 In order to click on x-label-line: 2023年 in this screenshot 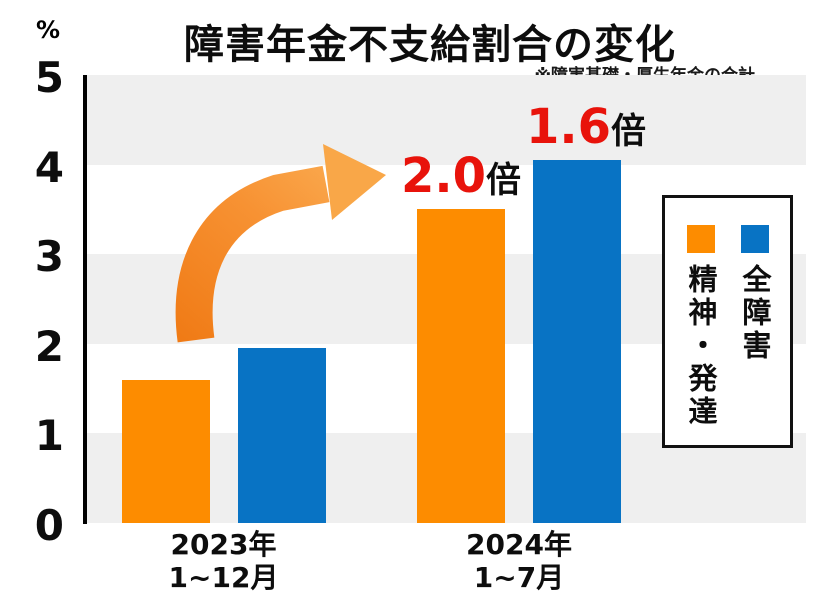, I will do `click(223, 544)`.